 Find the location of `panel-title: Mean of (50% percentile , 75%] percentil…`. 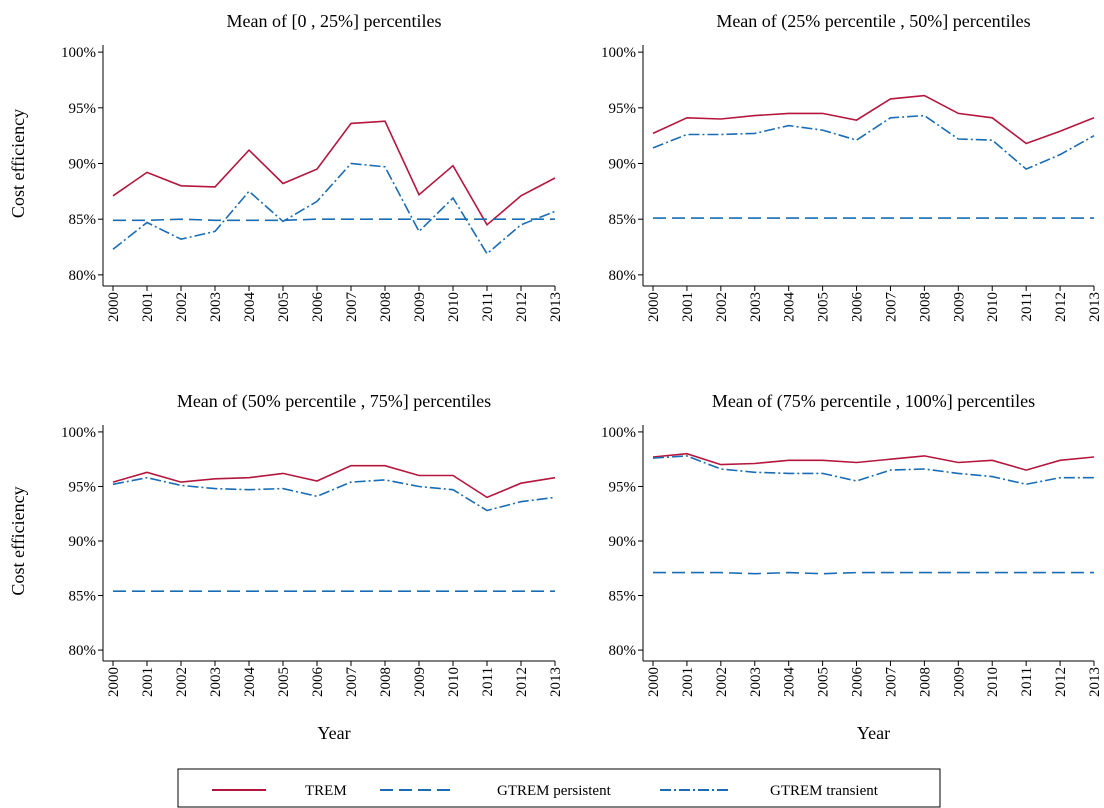

panel-title: Mean of (50% percentile , 75%] percentil… is located at coordinates (334, 401).